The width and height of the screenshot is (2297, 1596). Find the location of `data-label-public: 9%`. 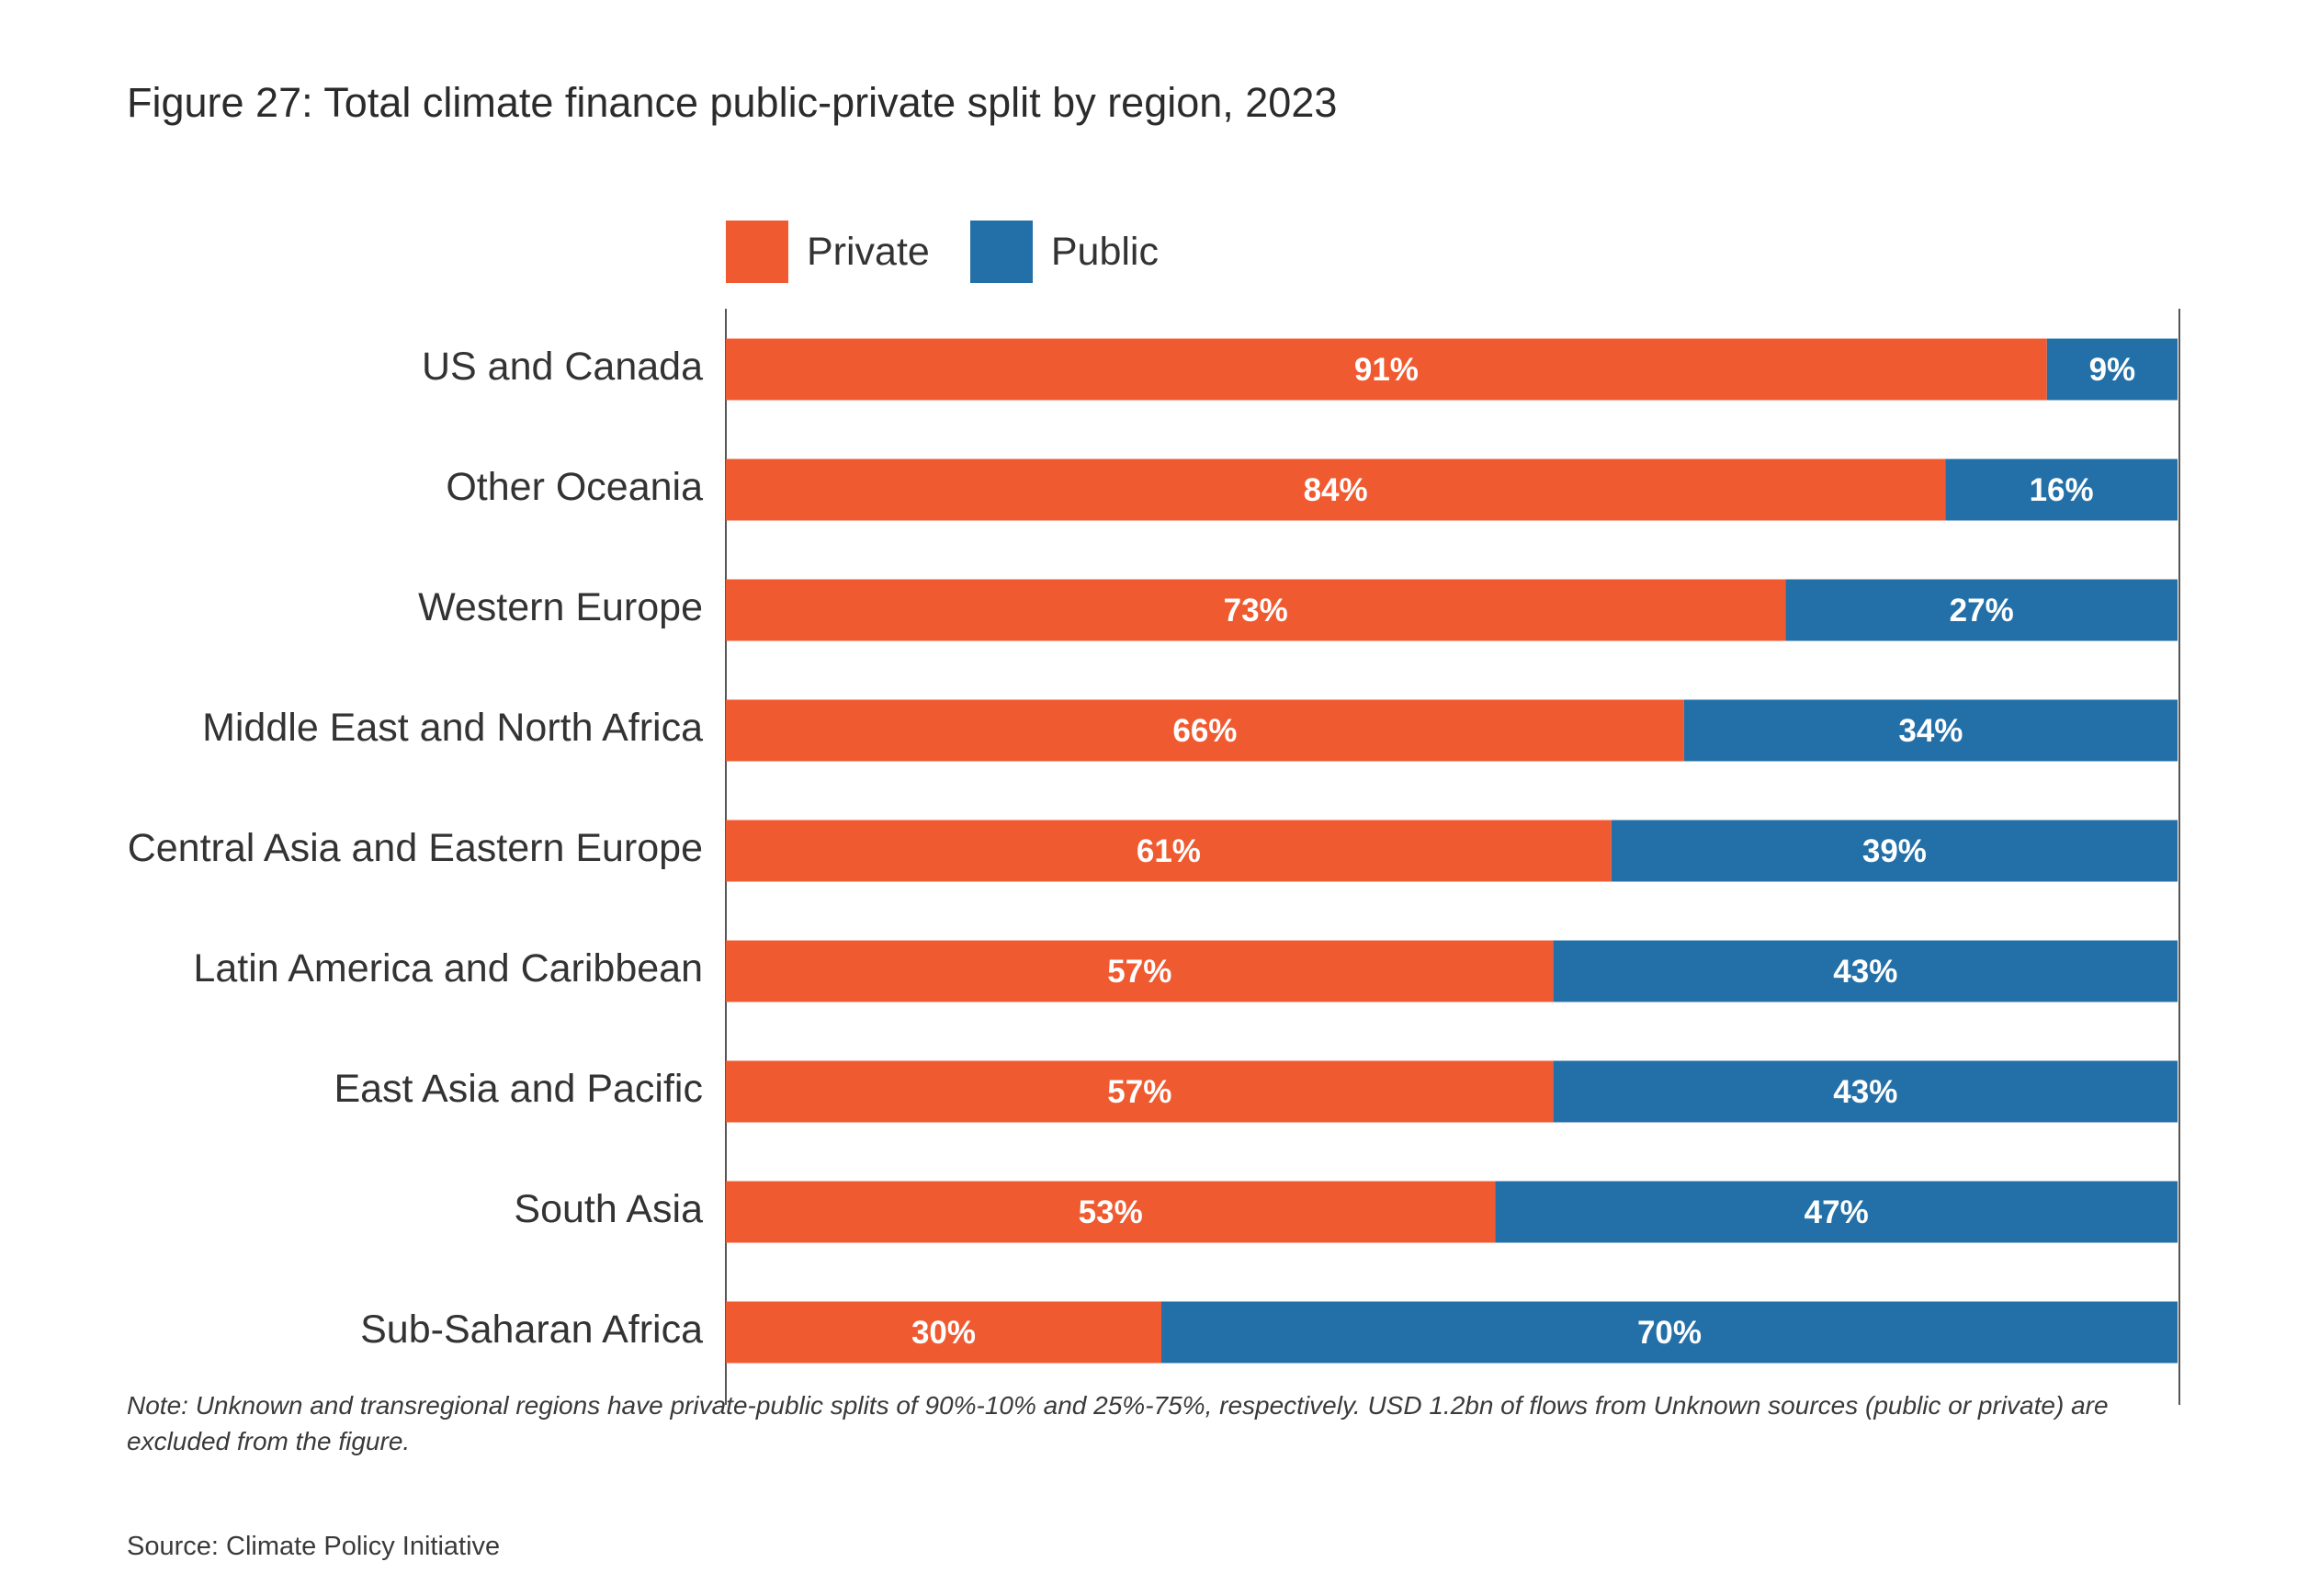

data-label-public: 9% is located at coordinates (2112, 370).